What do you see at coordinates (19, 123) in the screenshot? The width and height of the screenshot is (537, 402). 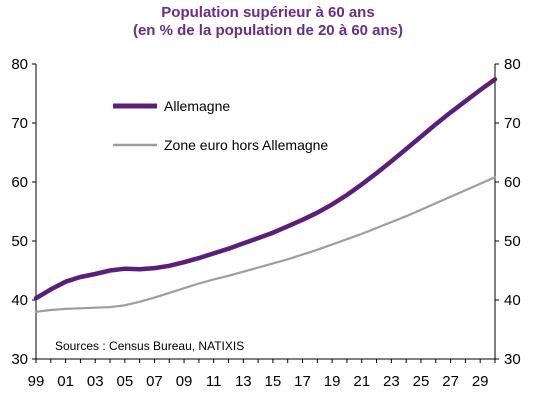 I see `y-tick-label-left: 70` at bounding box center [19, 123].